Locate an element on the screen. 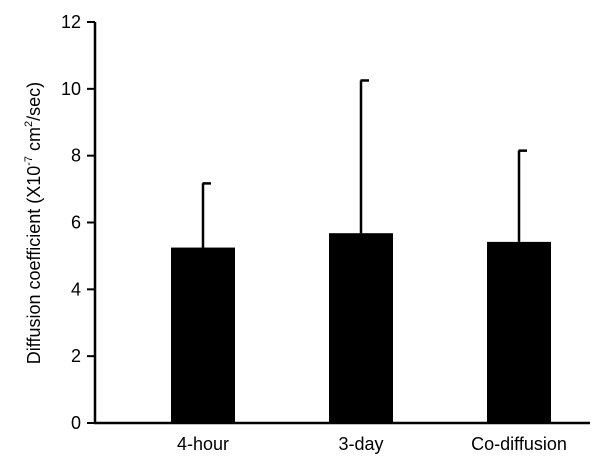  y-axis-label-unit: cm is located at coordinates (34, 141).